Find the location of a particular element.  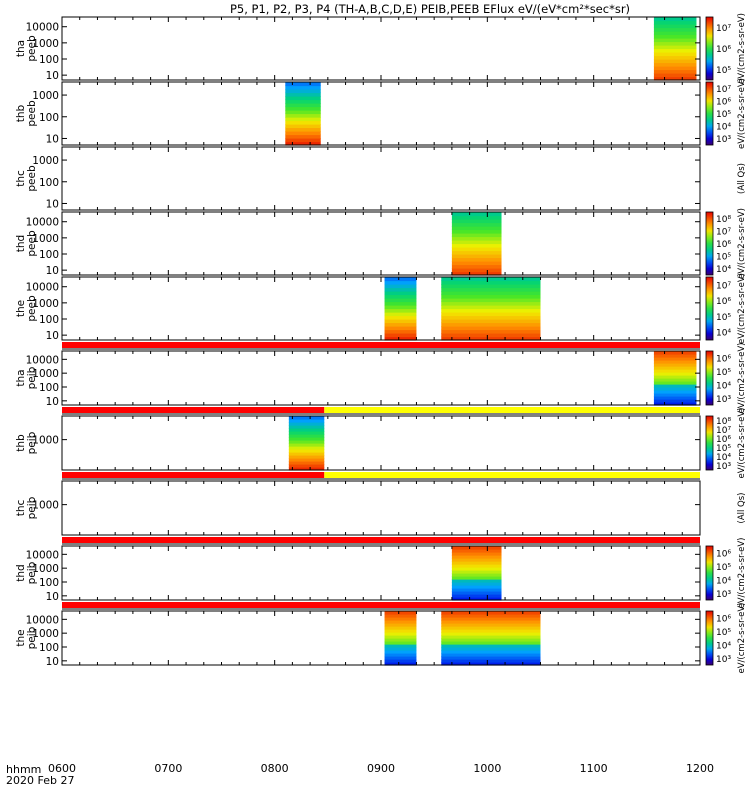

y-axis-label: tha is located at coordinates (21, 377).